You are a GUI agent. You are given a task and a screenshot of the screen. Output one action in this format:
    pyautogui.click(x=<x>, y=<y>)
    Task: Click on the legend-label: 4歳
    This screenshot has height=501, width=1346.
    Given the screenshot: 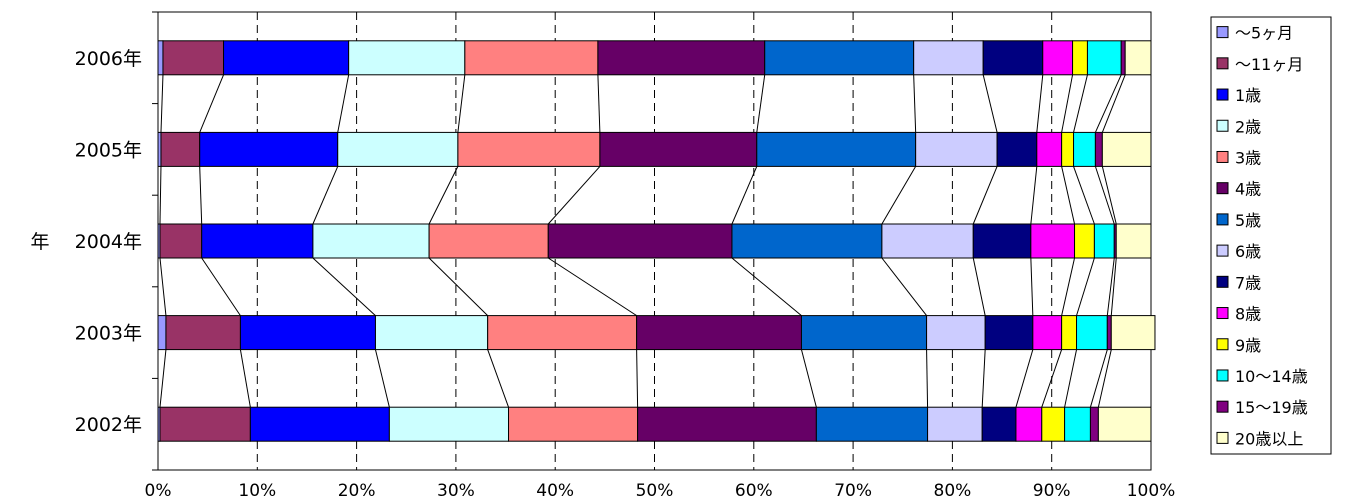 What is the action you would take?
    pyautogui.click(x=1248, y=189)
    